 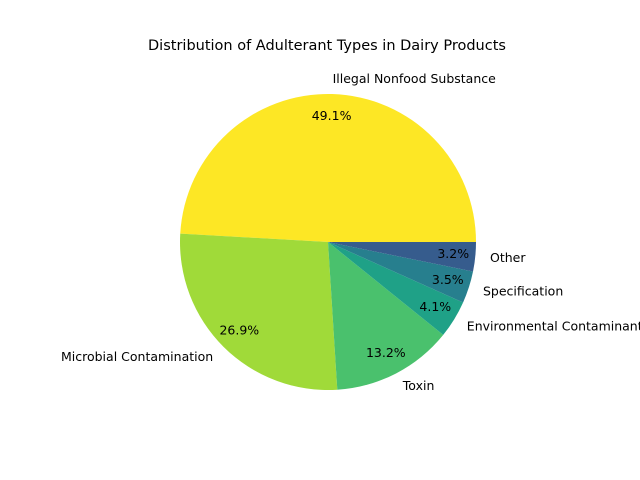 What do you see at coordinates (239, 330) in the screenshot?
I see `pct-microbial-contamination: 26.9%` at bounding box center [239, 330].